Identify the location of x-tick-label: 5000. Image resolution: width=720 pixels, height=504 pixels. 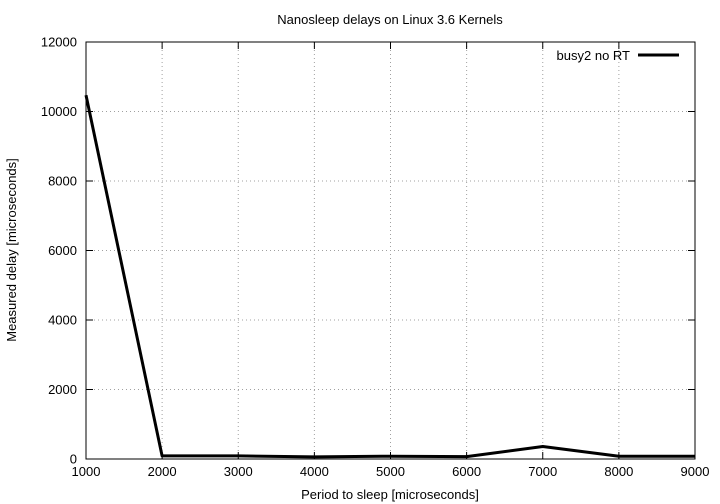
(390, 471).